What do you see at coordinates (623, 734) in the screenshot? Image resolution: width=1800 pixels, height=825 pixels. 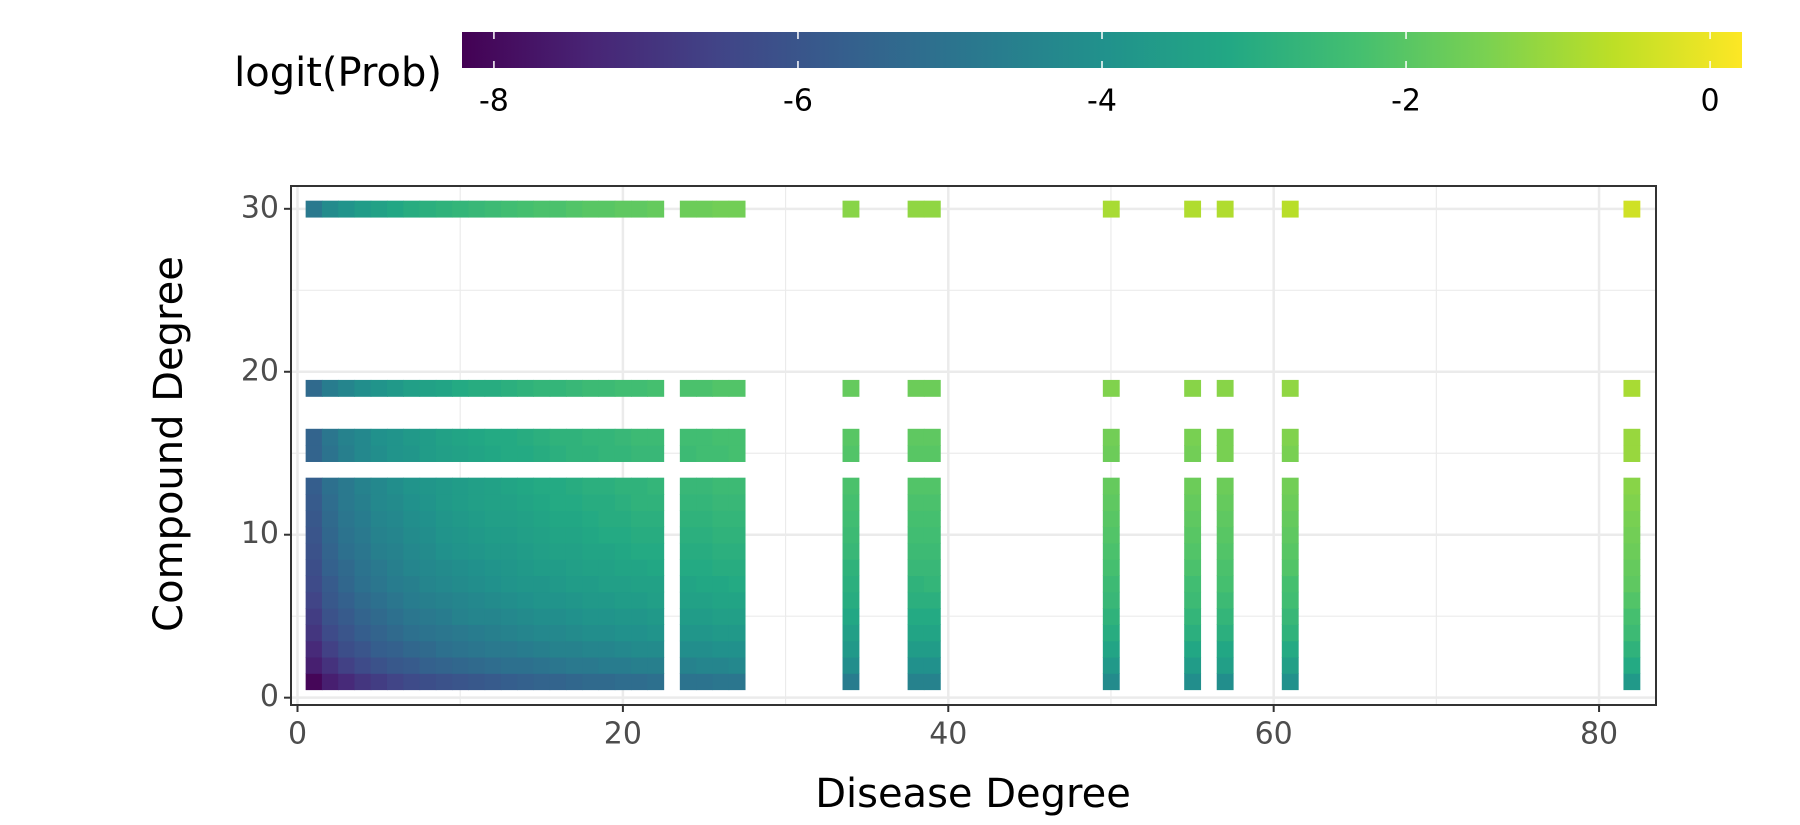 I see `x-tick-label: 20` at bounding box center [623, 734].